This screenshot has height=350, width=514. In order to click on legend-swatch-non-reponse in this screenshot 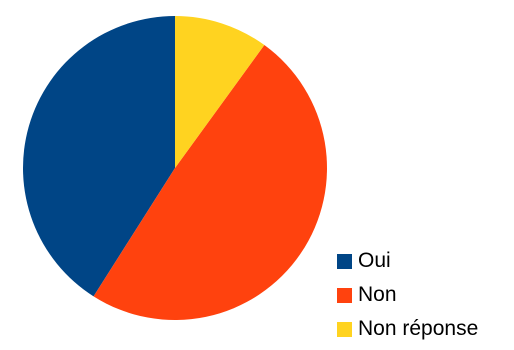, I will do `click(344, 329)`.